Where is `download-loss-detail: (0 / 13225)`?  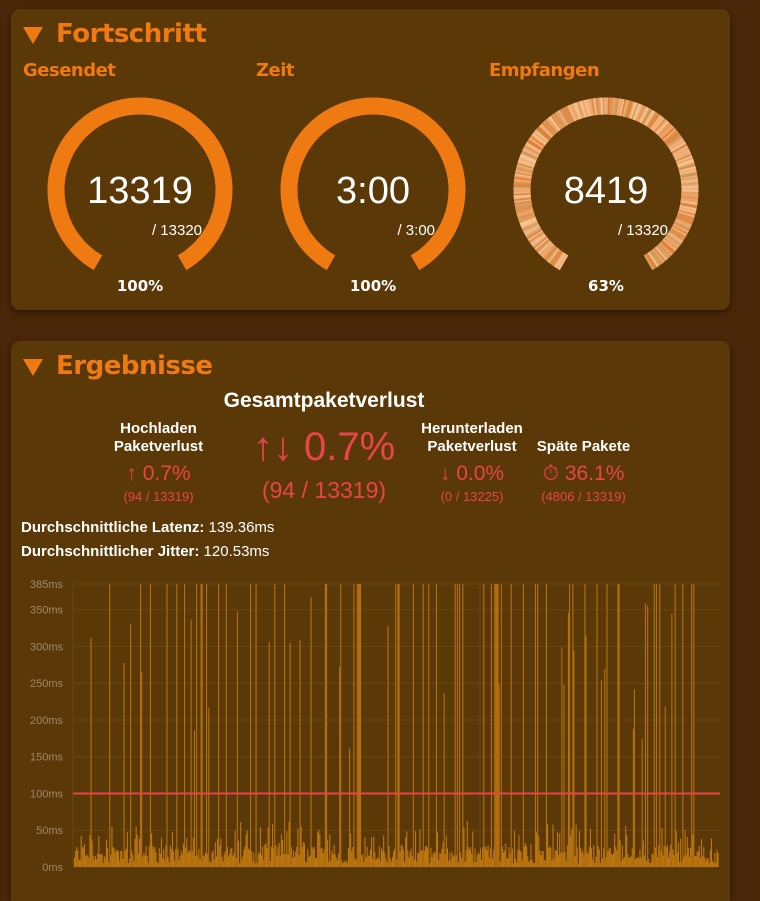
download-loss-detail: (0 / 13225) is located at coordinates (472, 496).